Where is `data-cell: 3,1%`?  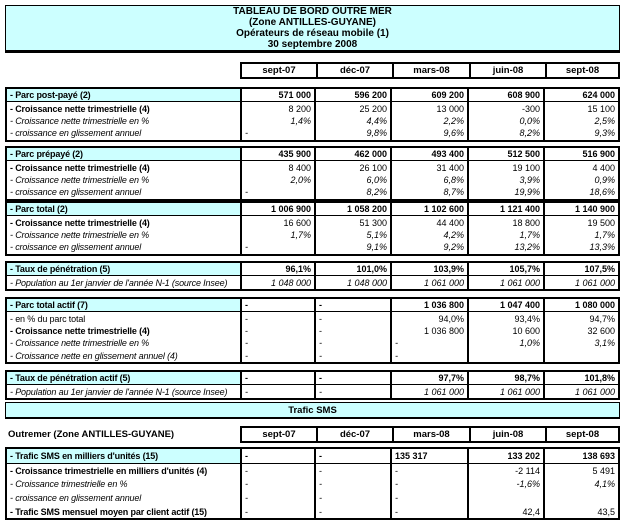
data-cell: 3,1% is located at coordinates (580, 343).